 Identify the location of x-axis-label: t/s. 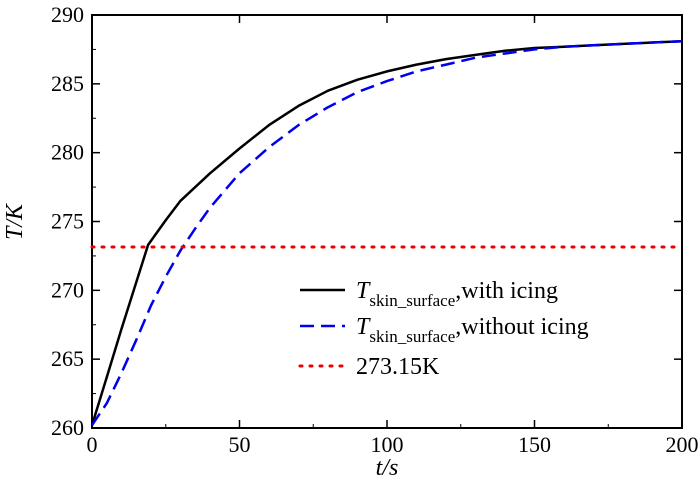
(387, 468).